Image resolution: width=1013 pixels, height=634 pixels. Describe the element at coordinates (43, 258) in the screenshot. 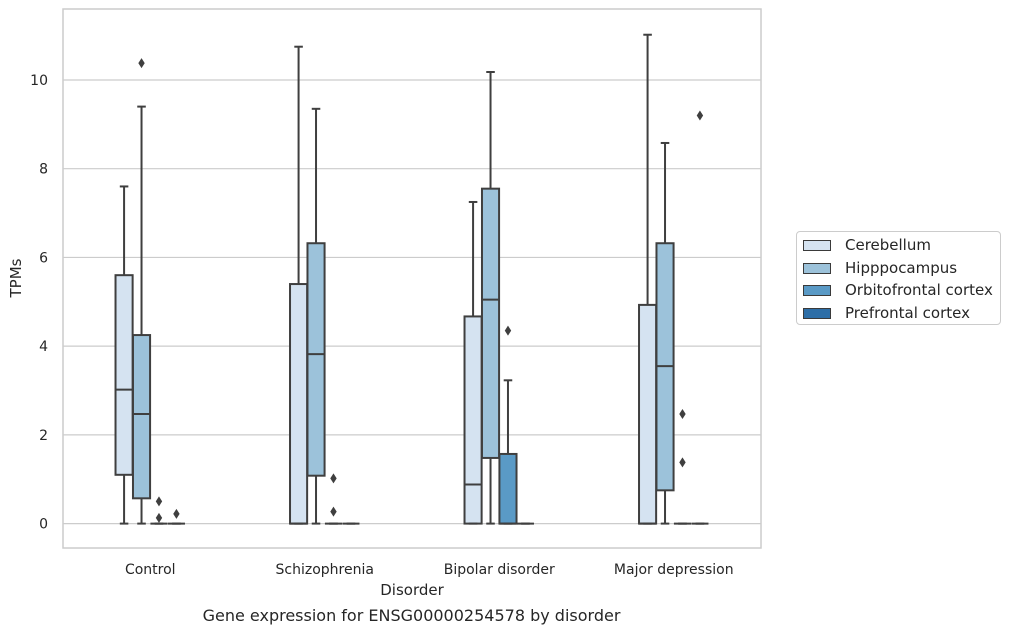

I see `y-tick-label-6: 6` at that location.